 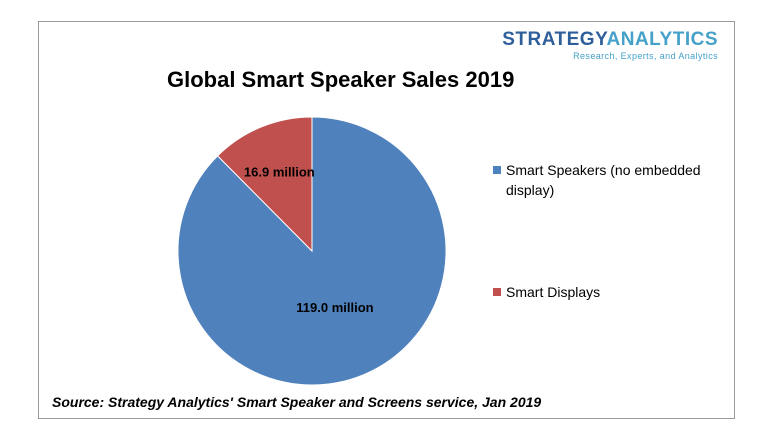 I want to click on chart-title: Global Smart Speaker Sales 2019, so click(x=341, y=79).